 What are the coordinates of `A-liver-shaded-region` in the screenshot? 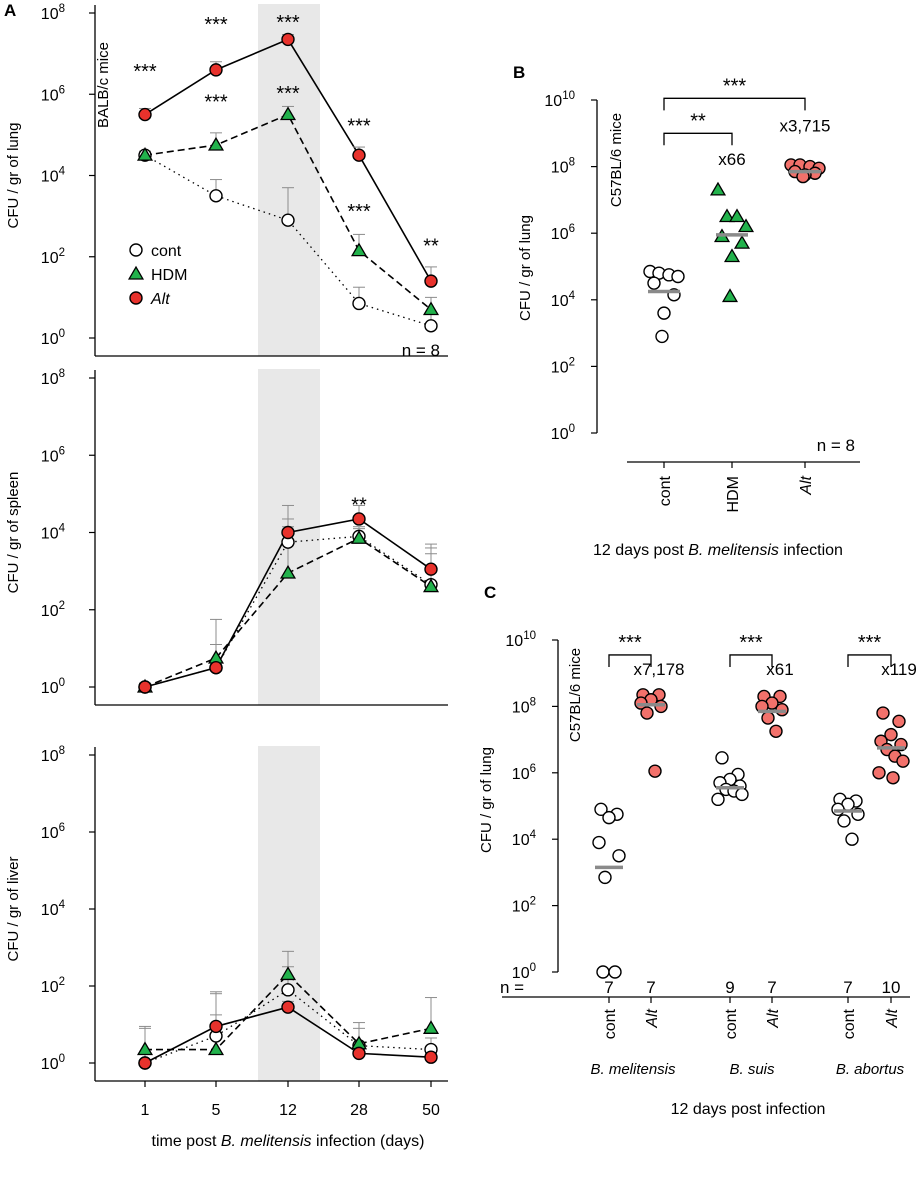 It's located at (289, 913).